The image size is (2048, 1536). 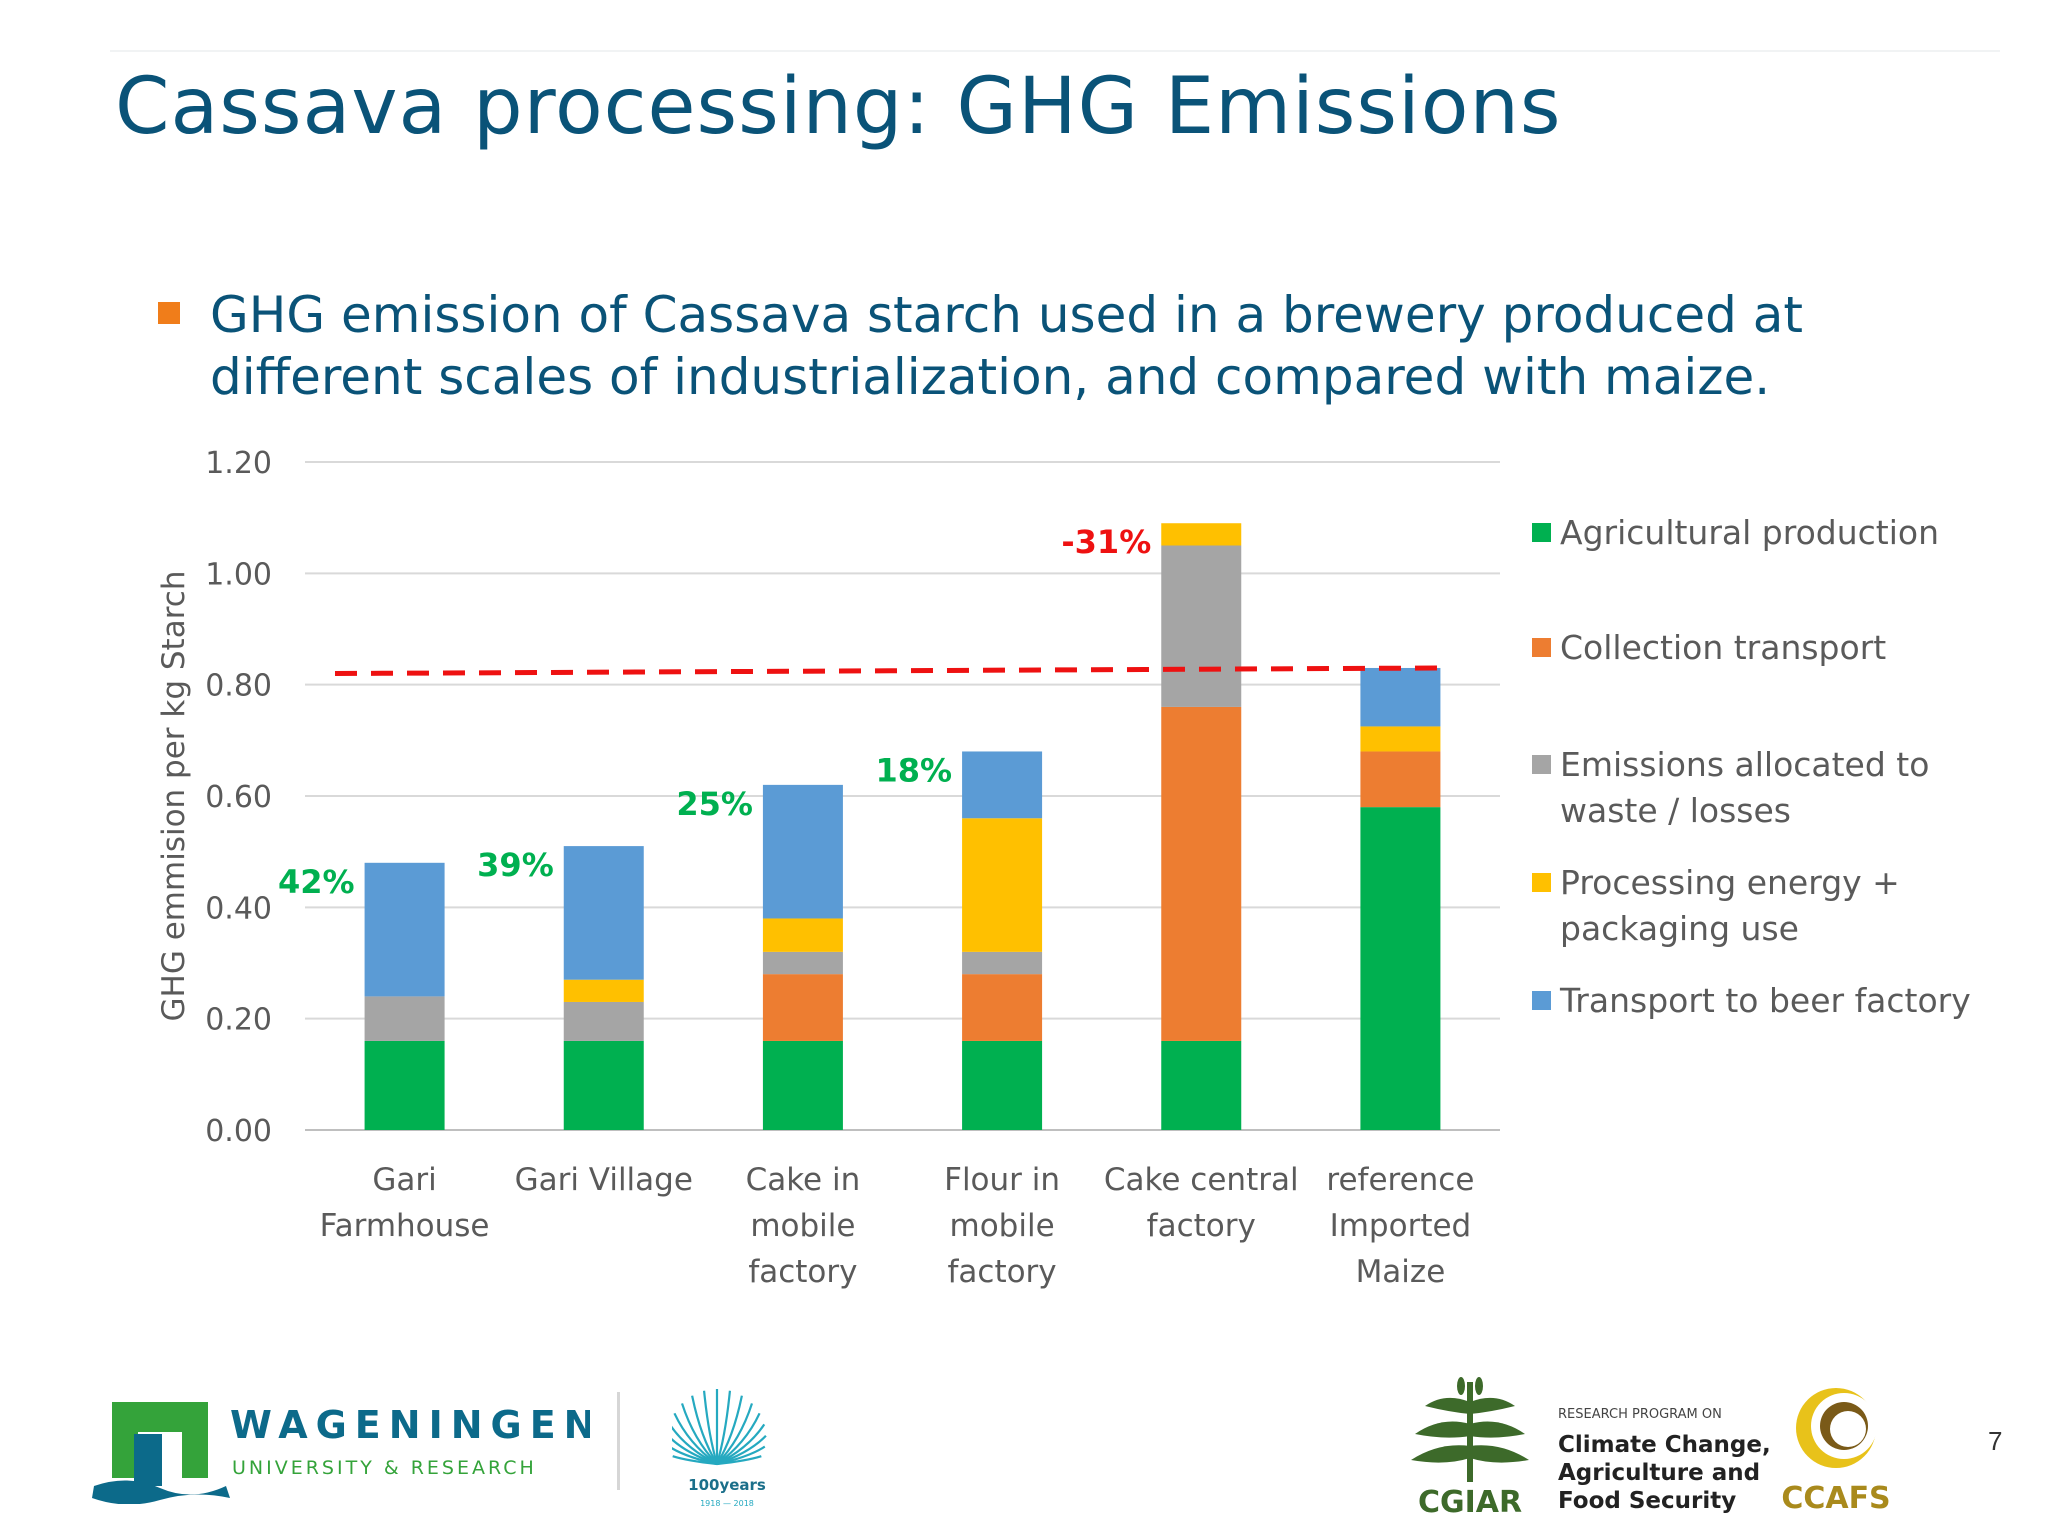 What do you see at coordinates (1401, 1226) in the screenshot?
I see `x-tick-label: Imported` at bounding box center [1401, 1226].